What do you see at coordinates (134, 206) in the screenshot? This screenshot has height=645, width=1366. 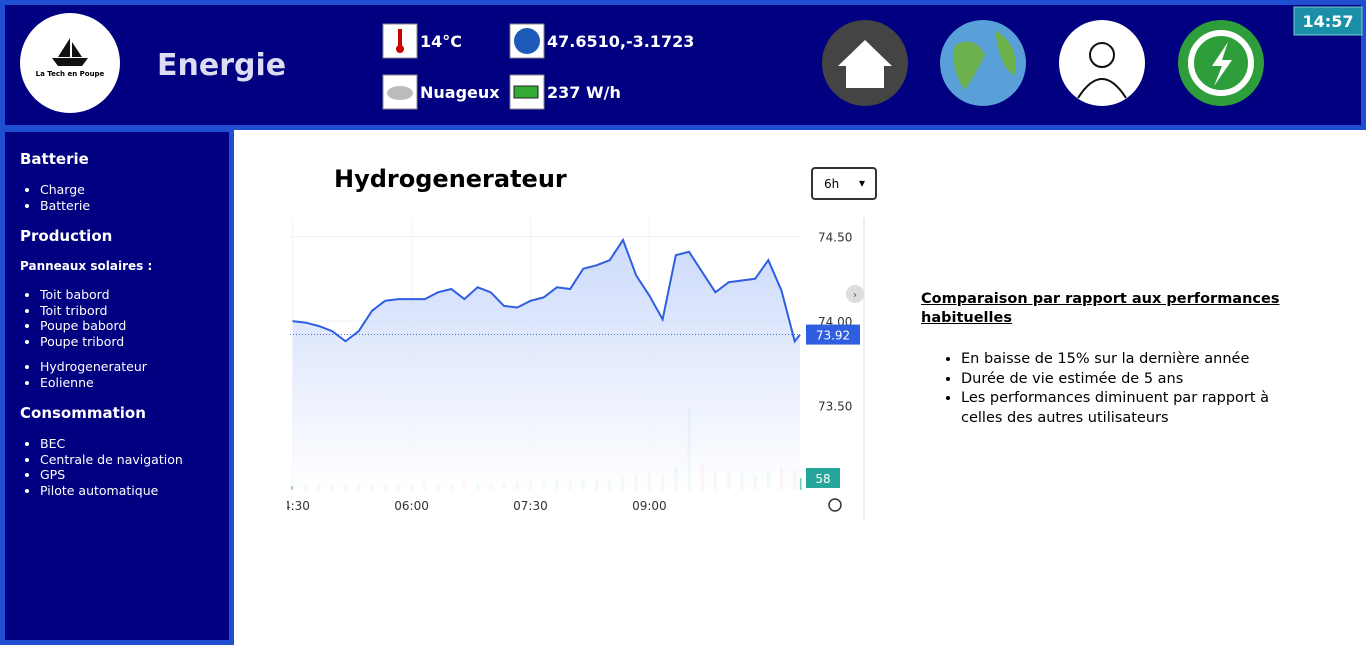 I see `nav-link: Batterie` at bounding box center [134, 206].